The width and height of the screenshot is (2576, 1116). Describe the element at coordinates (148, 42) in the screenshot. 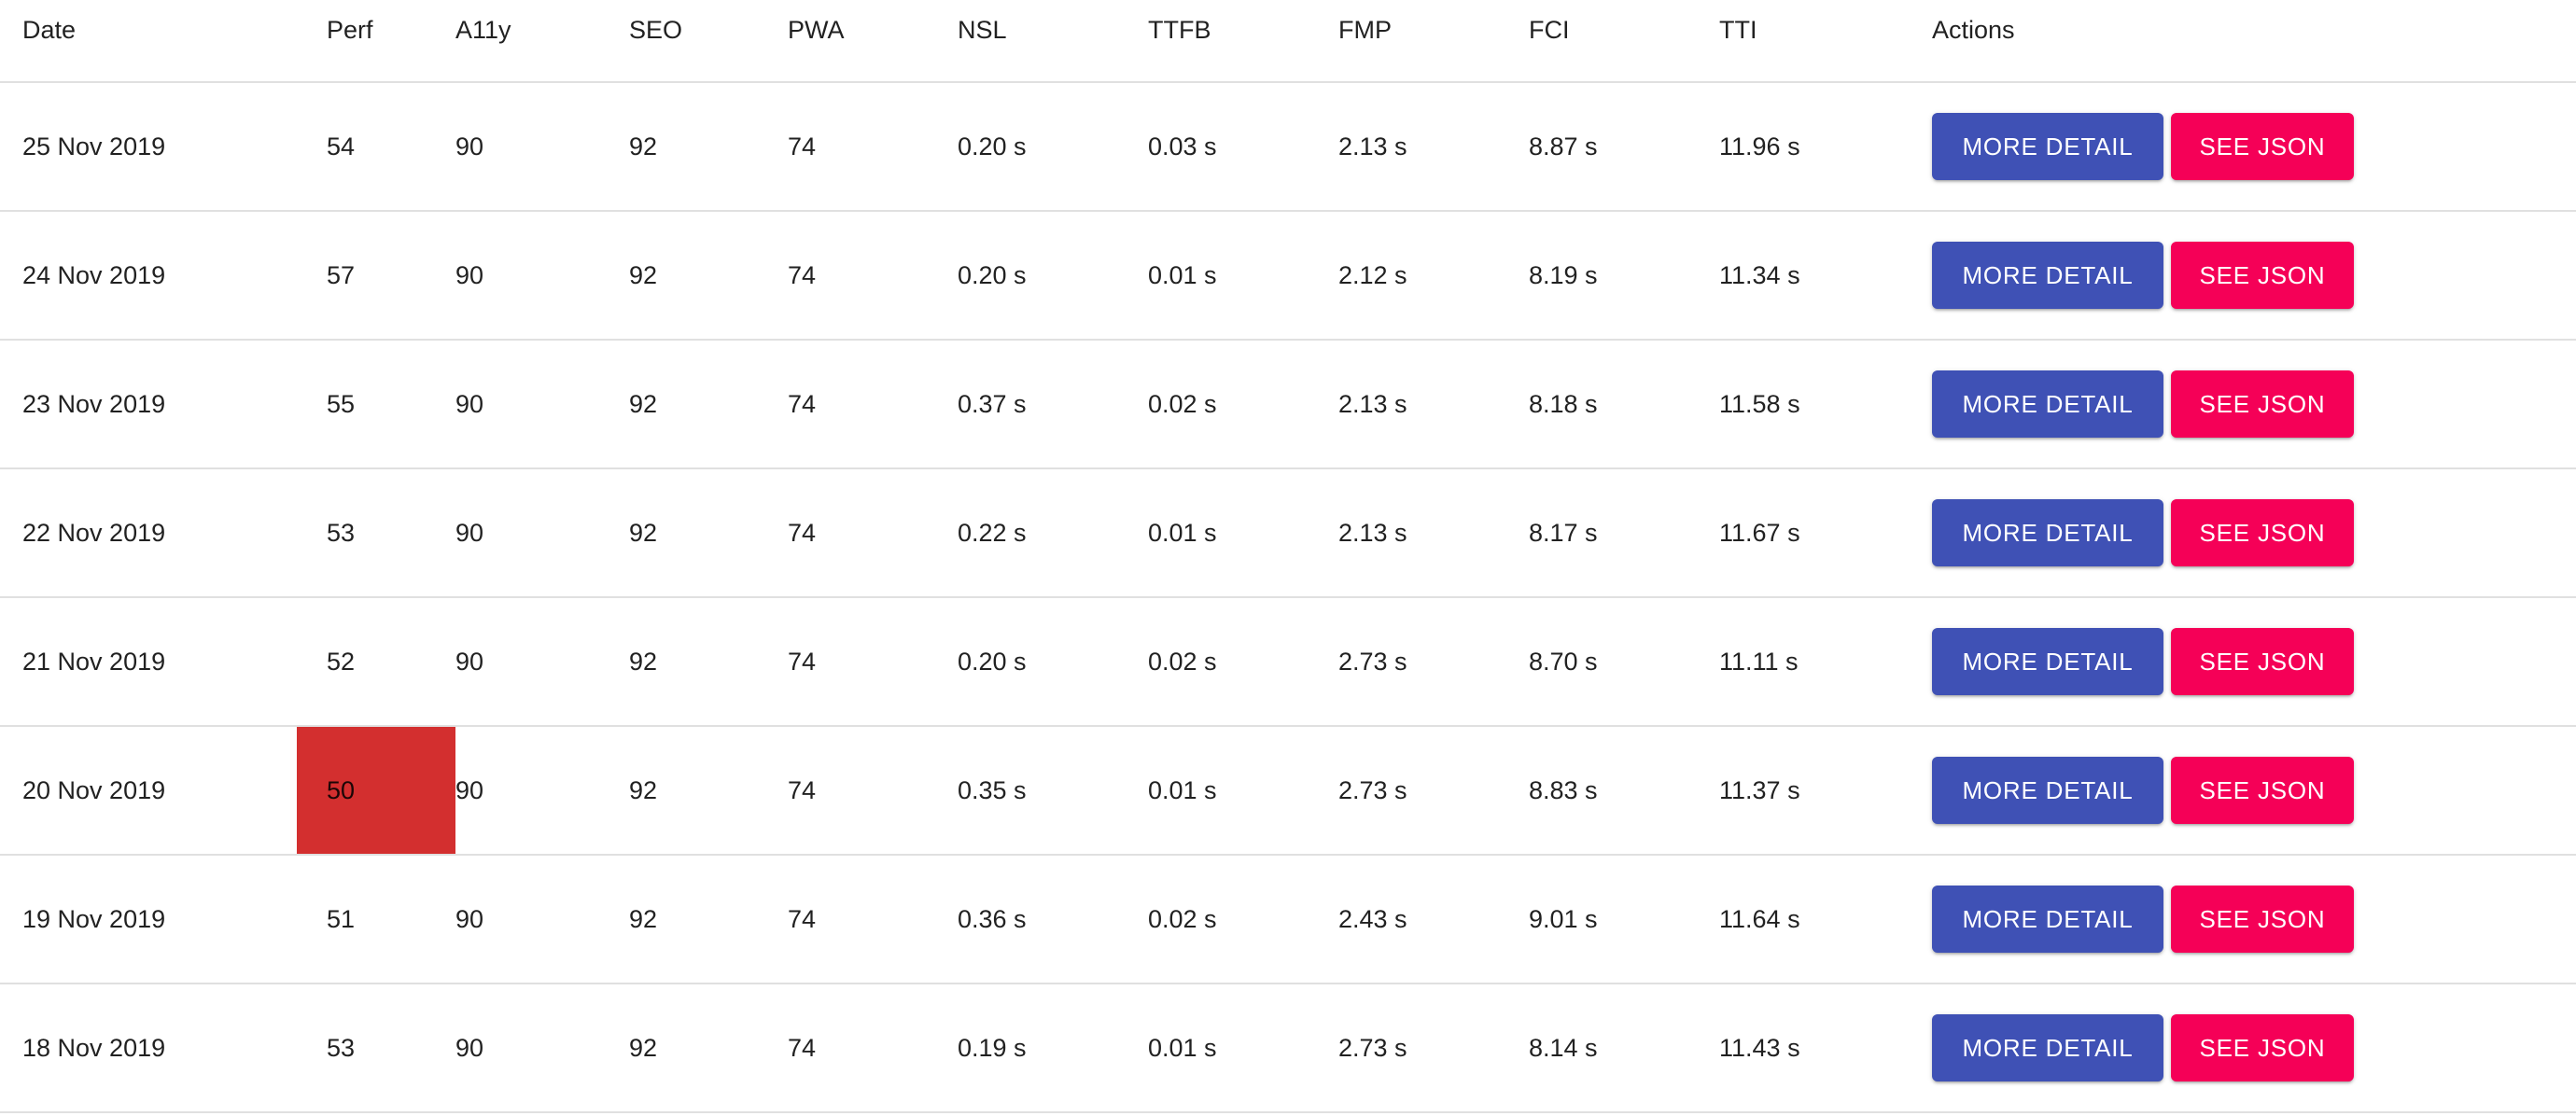

I see `header-date: Date` at that location.